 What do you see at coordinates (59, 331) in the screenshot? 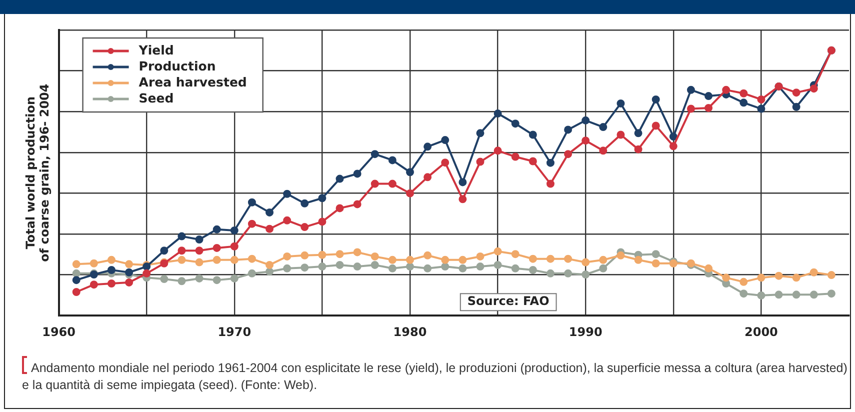
I see `x-tick-label: 1960` at bounding box center [59, 331].